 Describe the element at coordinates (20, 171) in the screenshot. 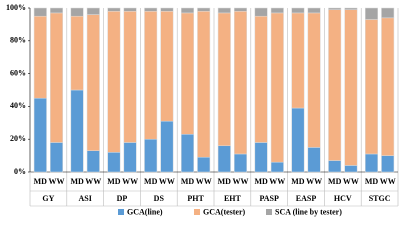

I see `y-tick-label: 0%` at that location.